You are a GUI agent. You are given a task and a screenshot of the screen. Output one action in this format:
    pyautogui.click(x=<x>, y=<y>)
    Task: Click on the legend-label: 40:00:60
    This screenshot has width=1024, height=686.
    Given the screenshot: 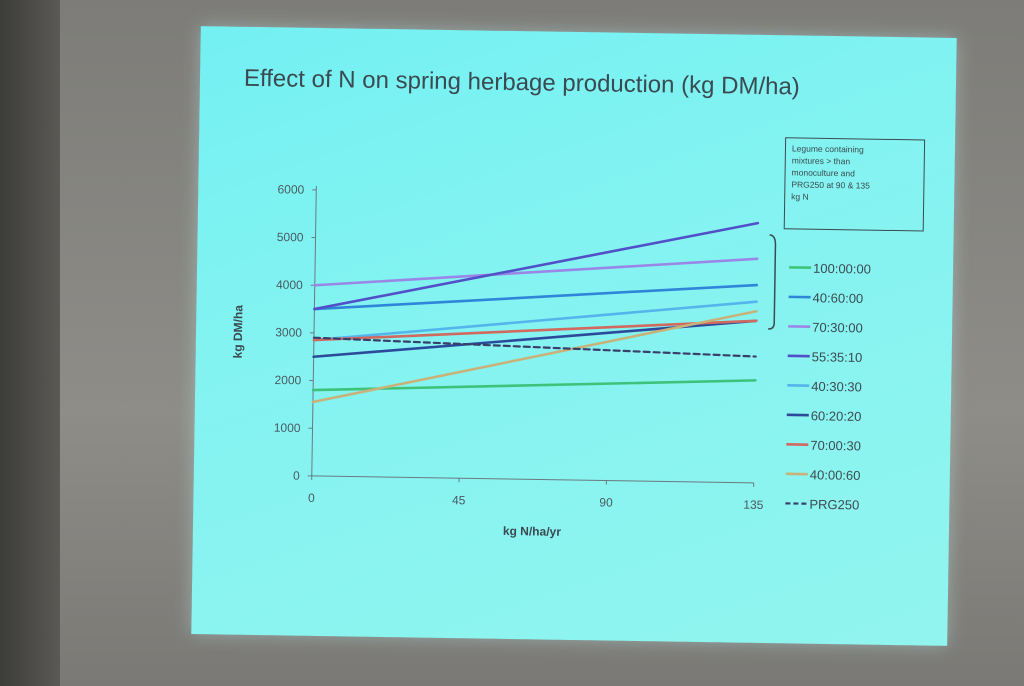 What is the action you would take?
    pyautogui.click(x=835, y=475)
    